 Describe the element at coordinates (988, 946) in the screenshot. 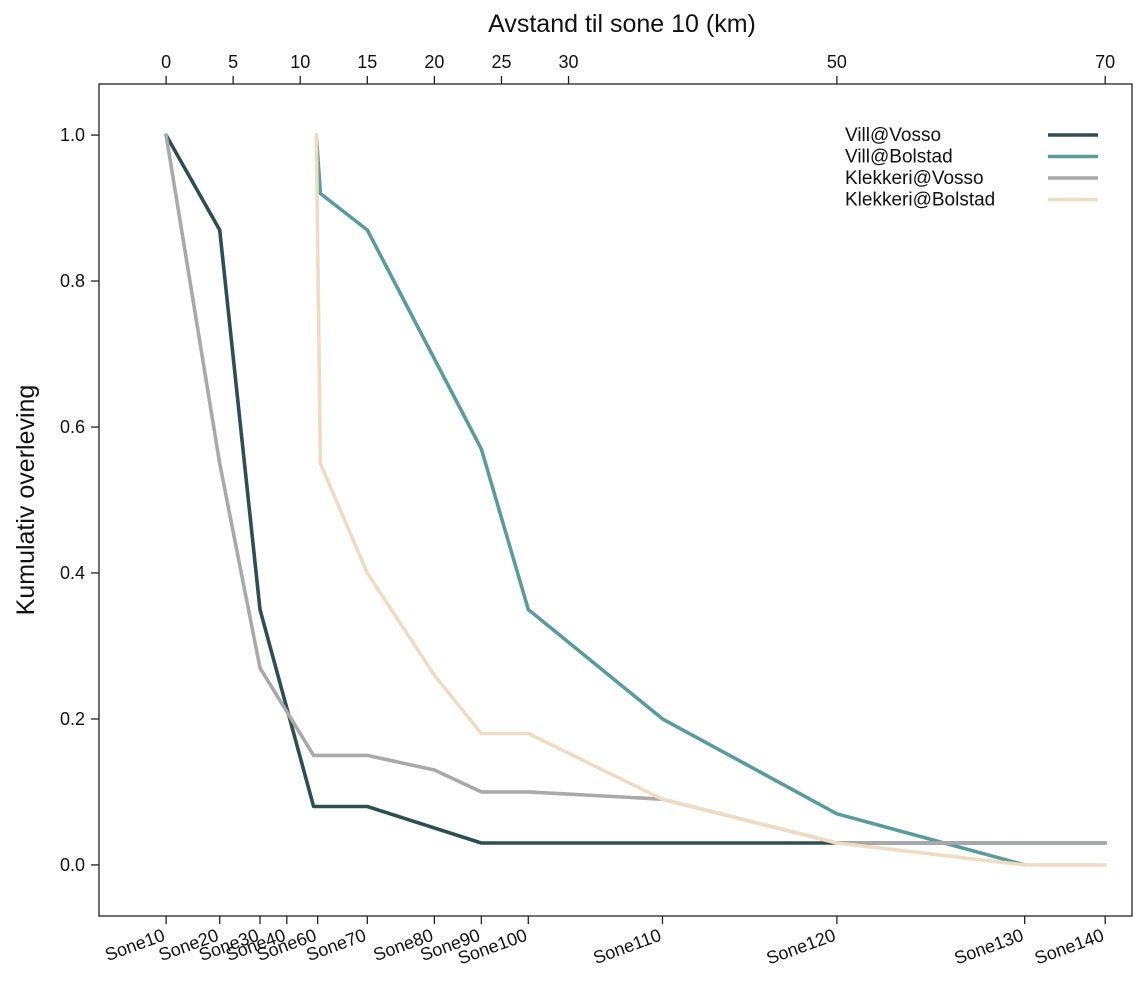

I see `zone-tick-label: Sone130` at that location.